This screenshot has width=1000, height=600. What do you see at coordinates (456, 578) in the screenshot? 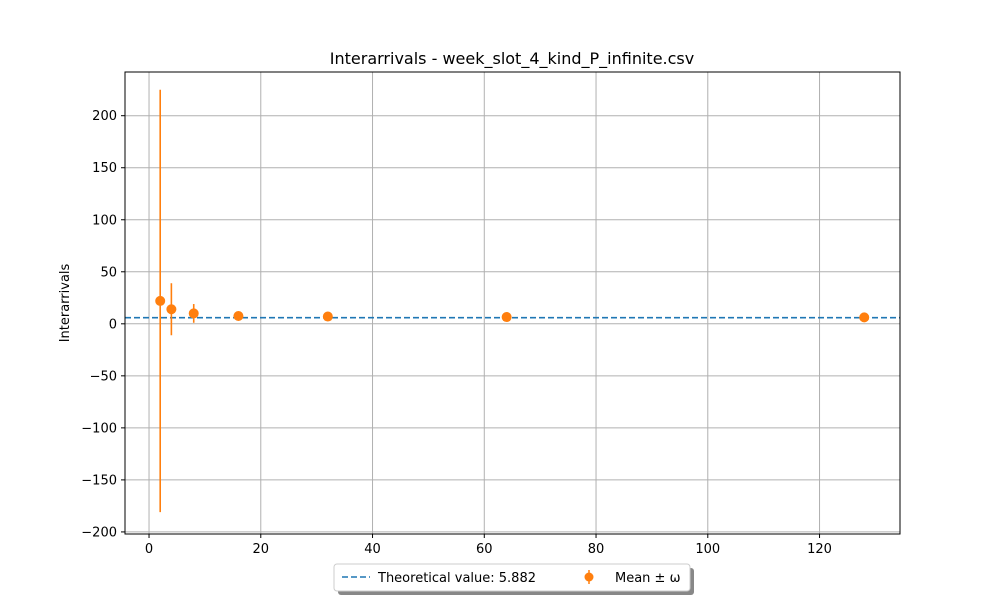
I see `legend-reference-label: Theoretical value: 5.882` at bounding box center [456, 578].